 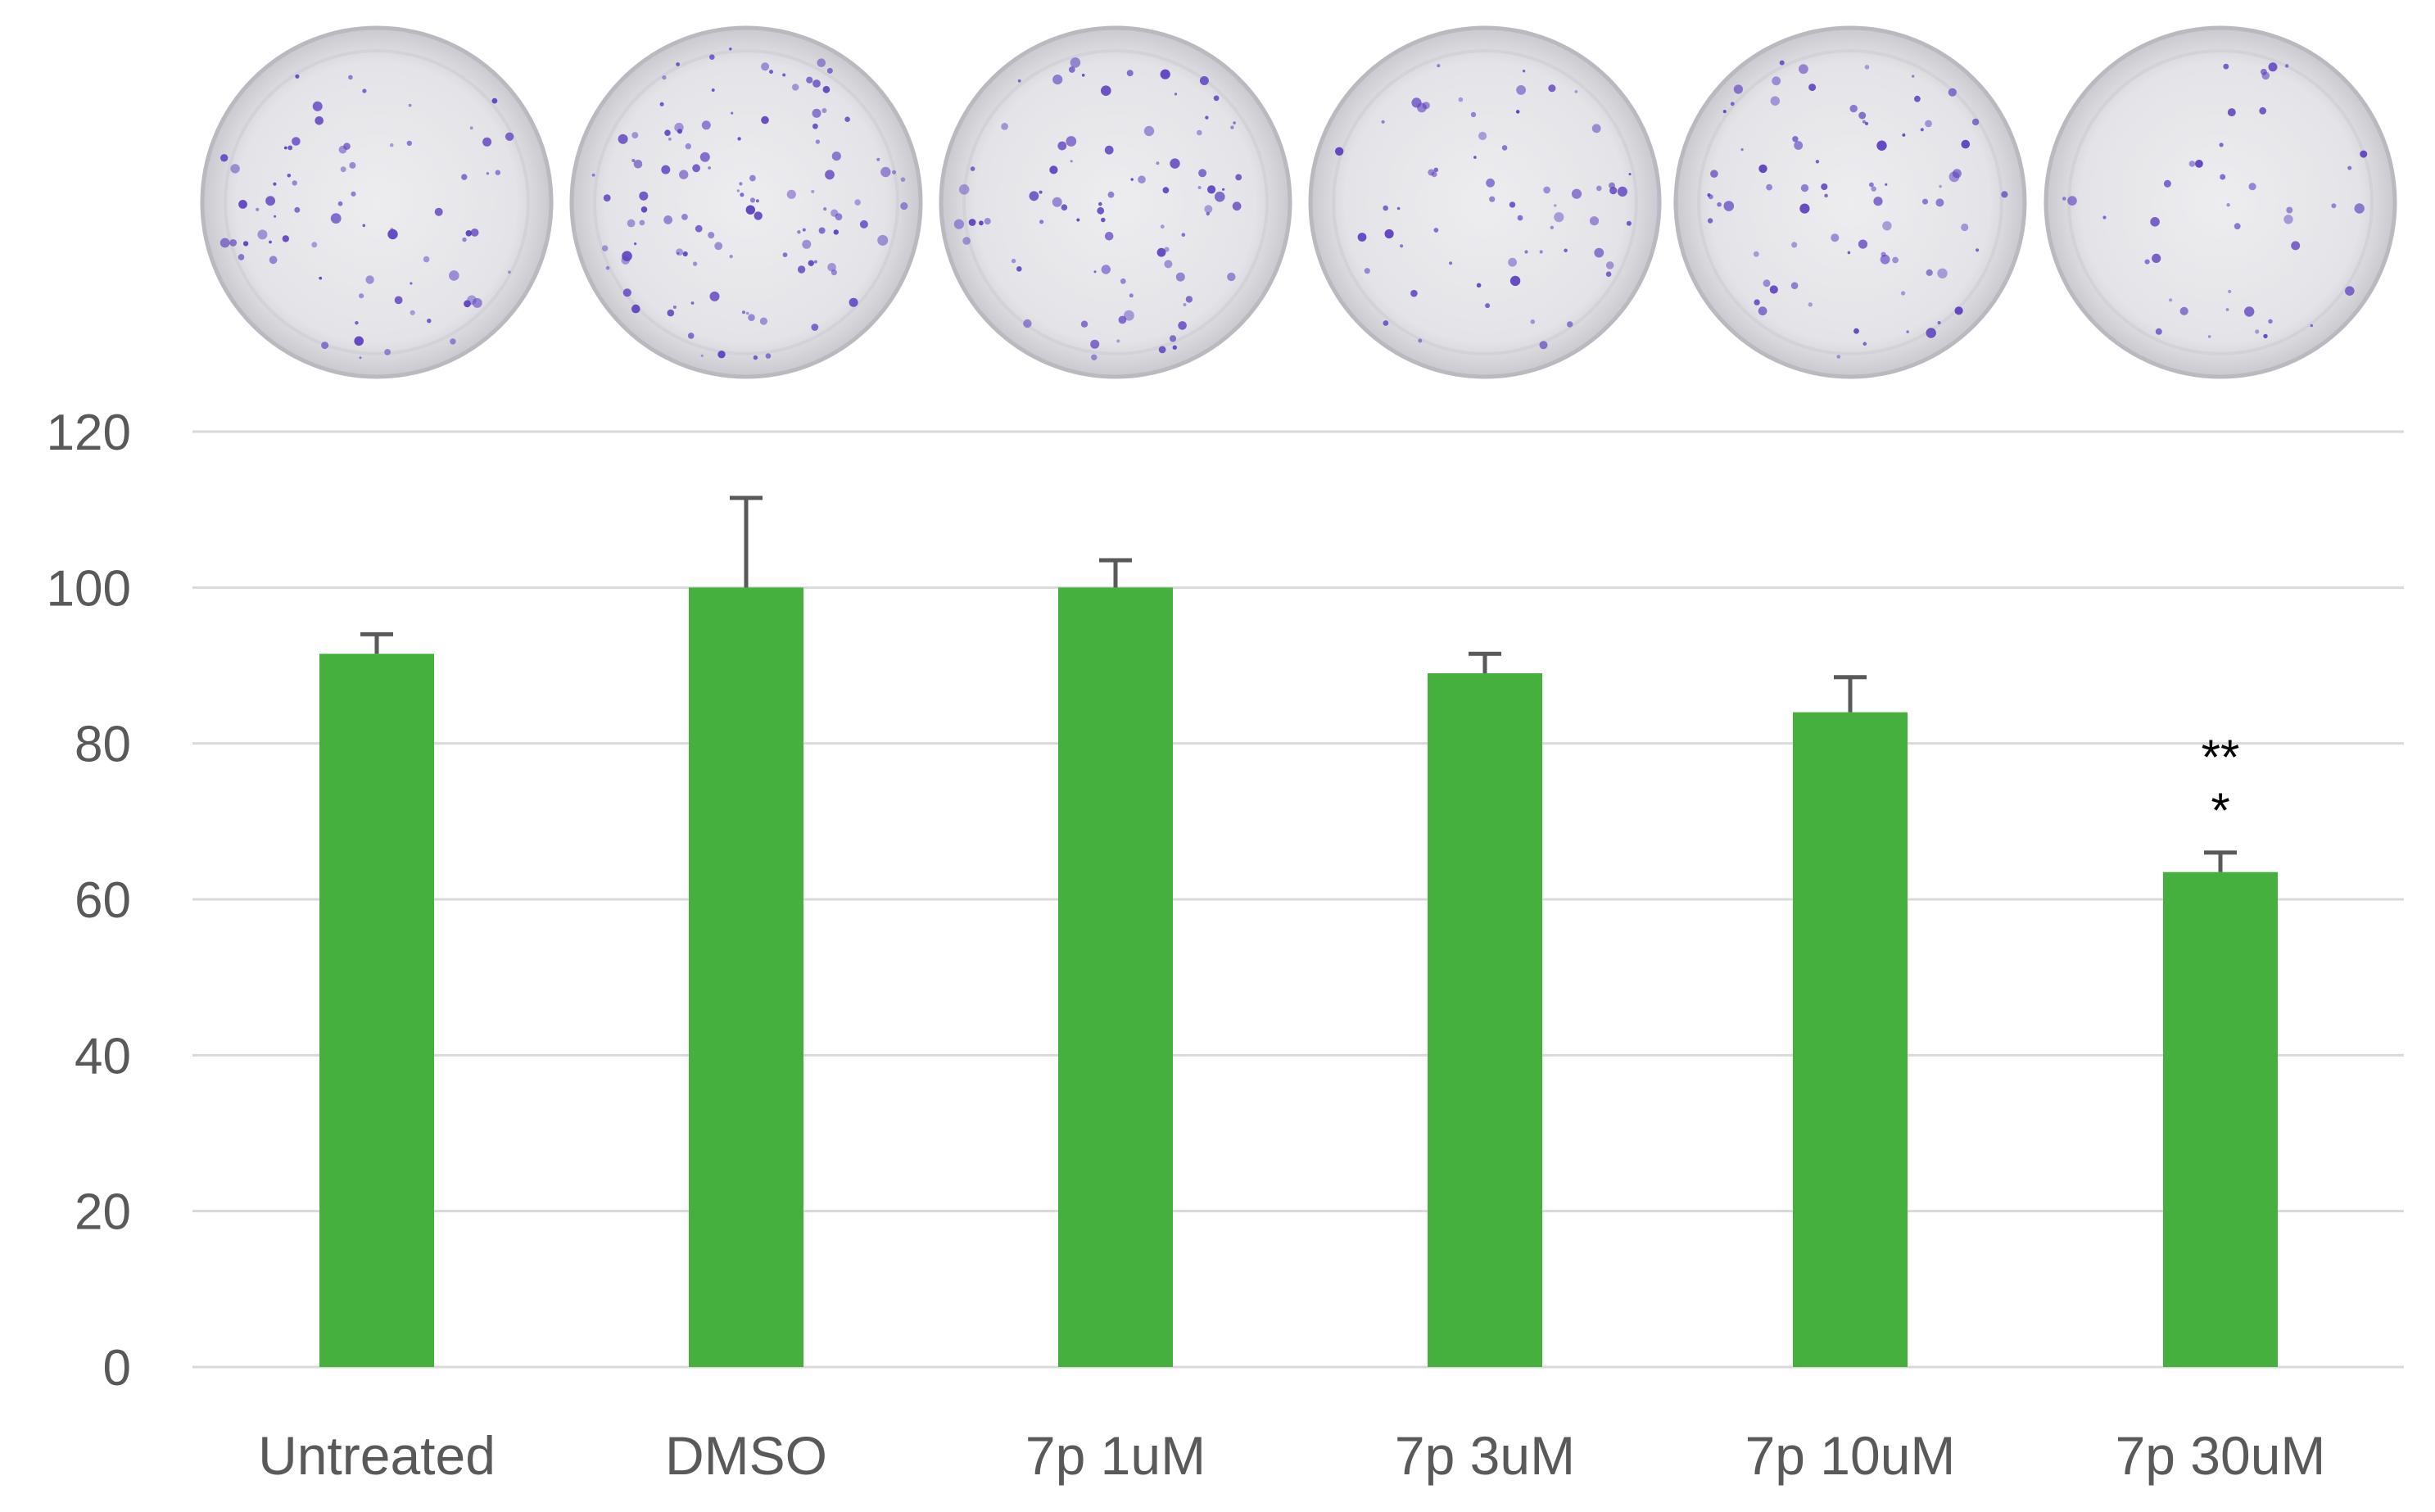 What do you see at coordinates (1485, 1455) in the screenshot?
I see `x-tick-label: 7p 3uM` at bounding box center [1485, 1455].